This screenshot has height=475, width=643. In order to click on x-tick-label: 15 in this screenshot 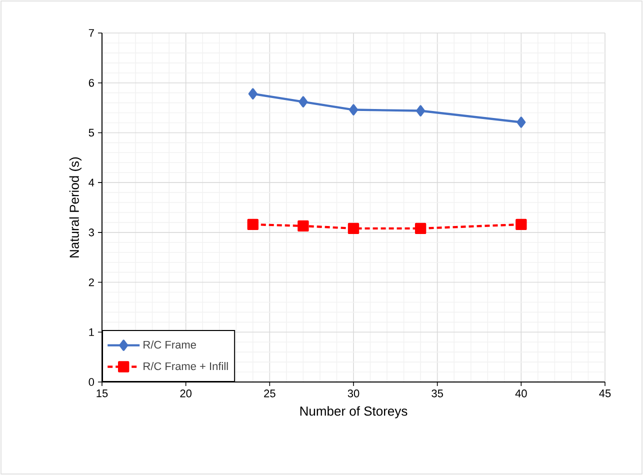, I will do `click(102, 394)`.